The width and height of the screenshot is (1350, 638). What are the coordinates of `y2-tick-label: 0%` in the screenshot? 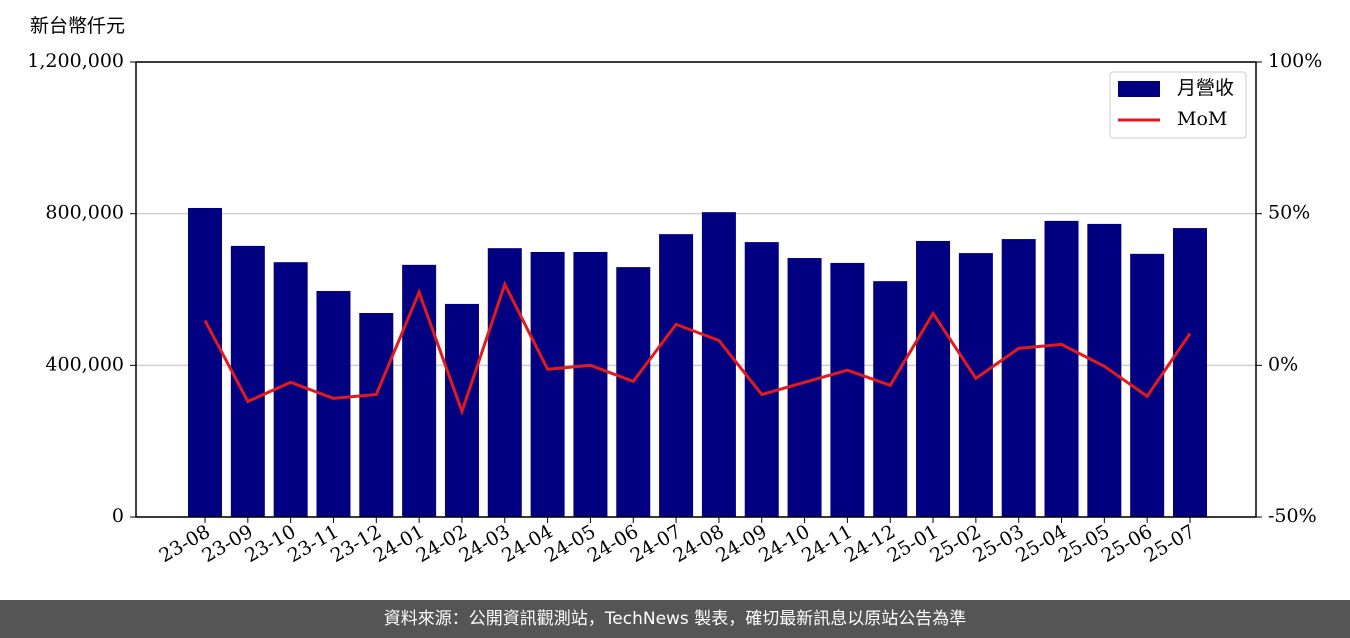 It's located at (1283, 364).